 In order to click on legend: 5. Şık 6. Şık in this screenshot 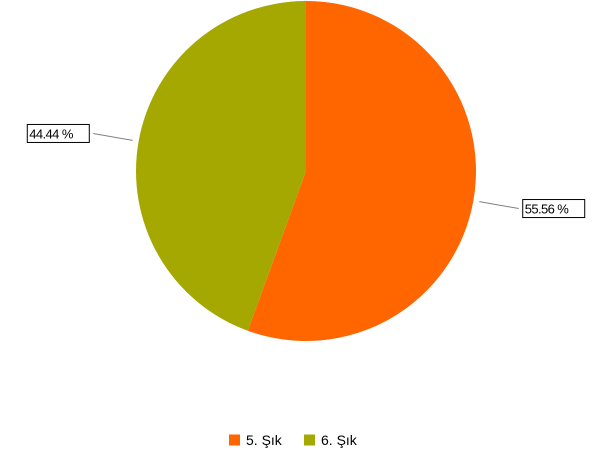, I will do `click(293, 440)`.